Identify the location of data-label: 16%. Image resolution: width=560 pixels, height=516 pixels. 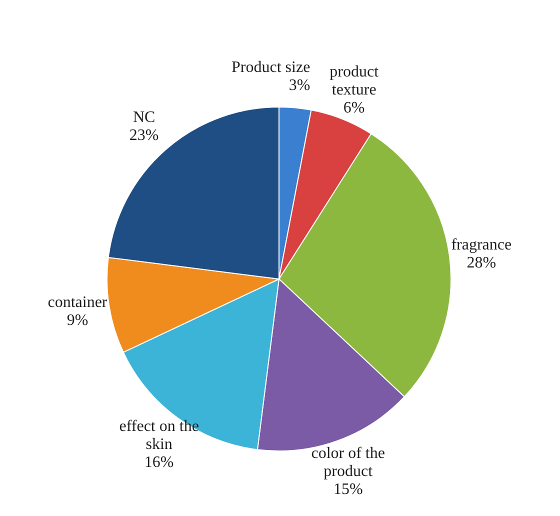
(159, 462).